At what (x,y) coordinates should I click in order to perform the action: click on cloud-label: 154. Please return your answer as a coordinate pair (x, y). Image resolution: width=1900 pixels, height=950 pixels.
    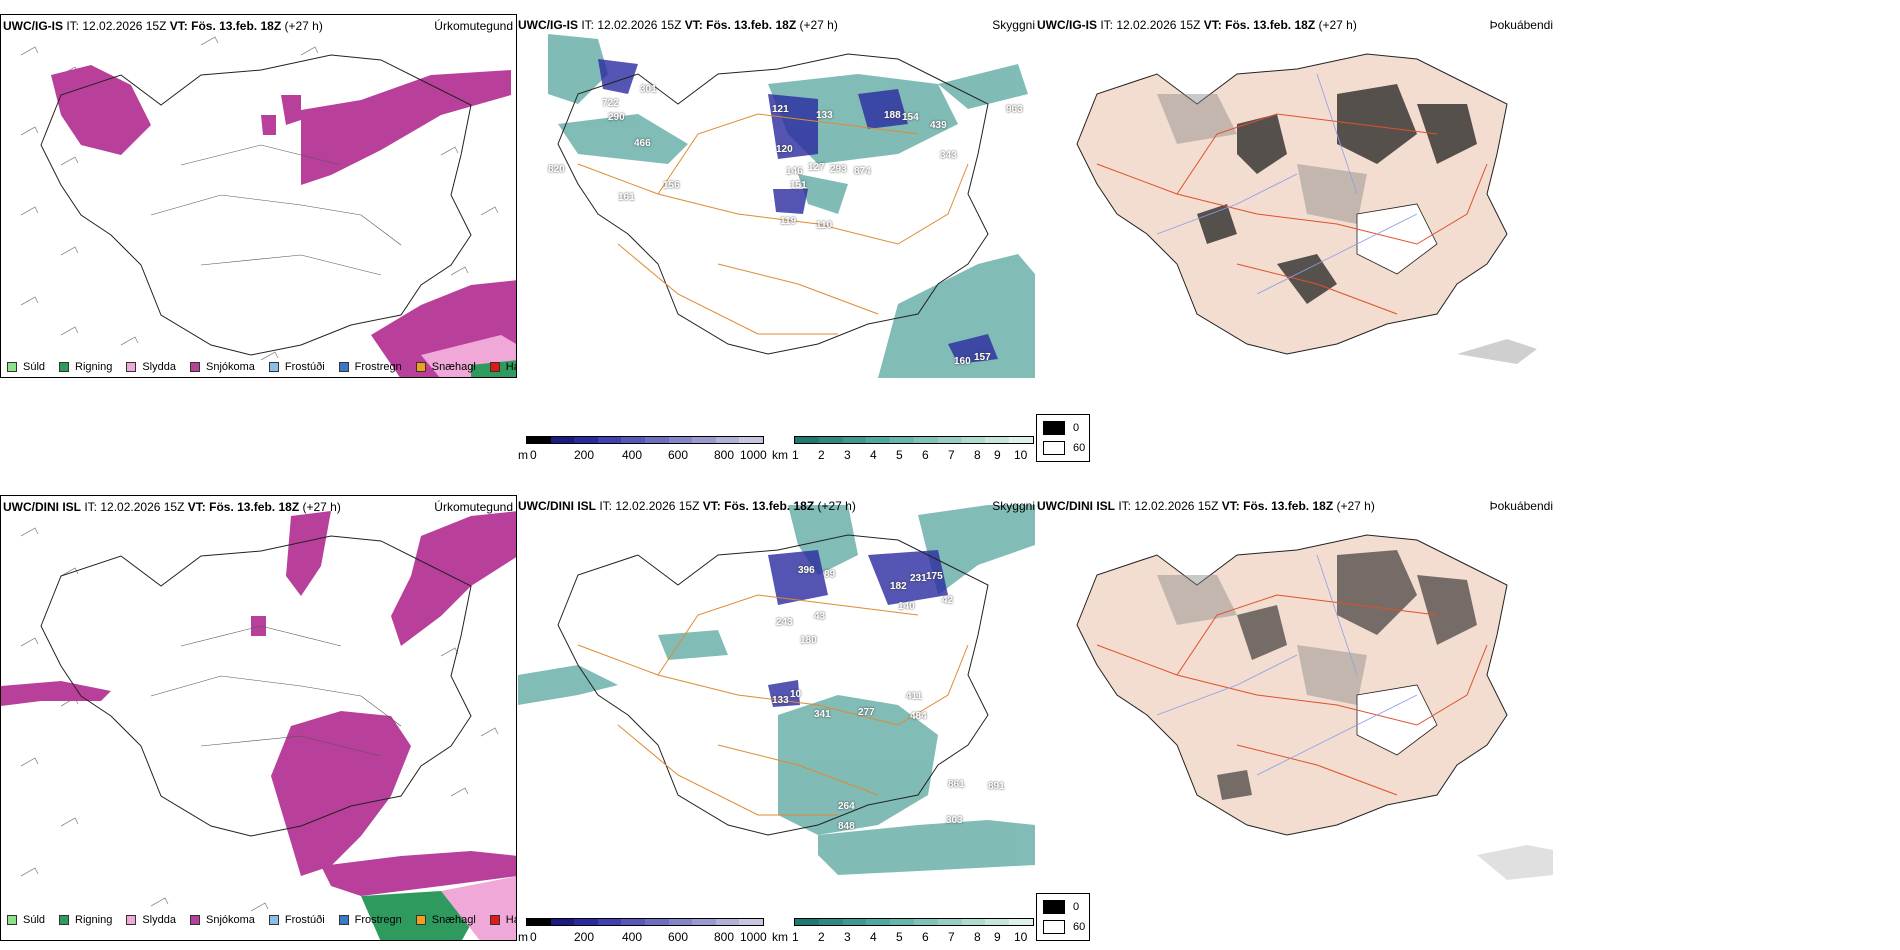
    Looking at the image, I should click on (910, 117).